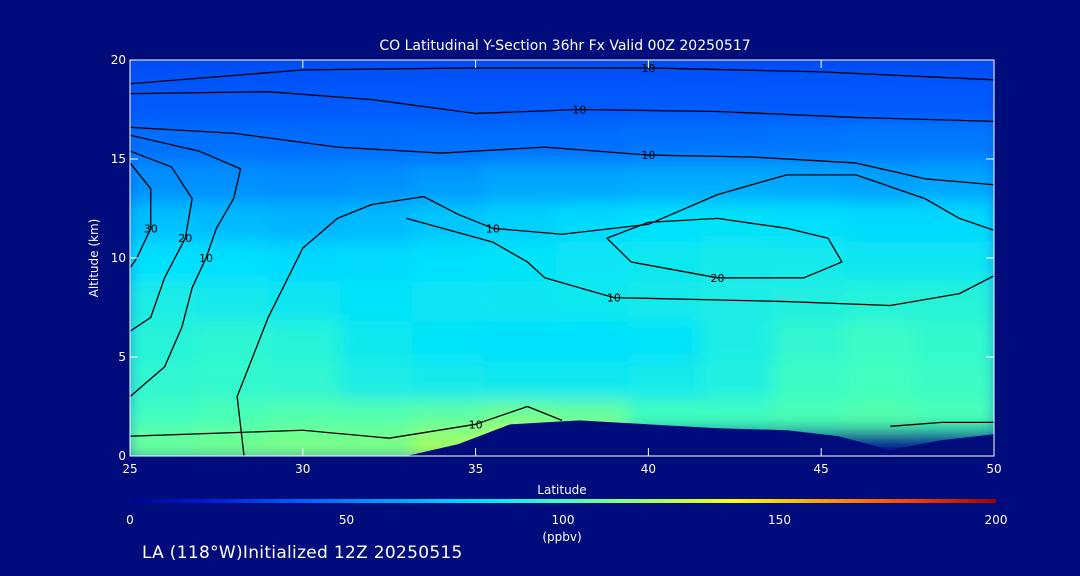 Image resolution: width=1080 pixels, height=576 pixels. What do you see at coordinates (779, 520) in the screenshot?
I see `colorbar-tick-label: 150` at bounding box center [779, 520].